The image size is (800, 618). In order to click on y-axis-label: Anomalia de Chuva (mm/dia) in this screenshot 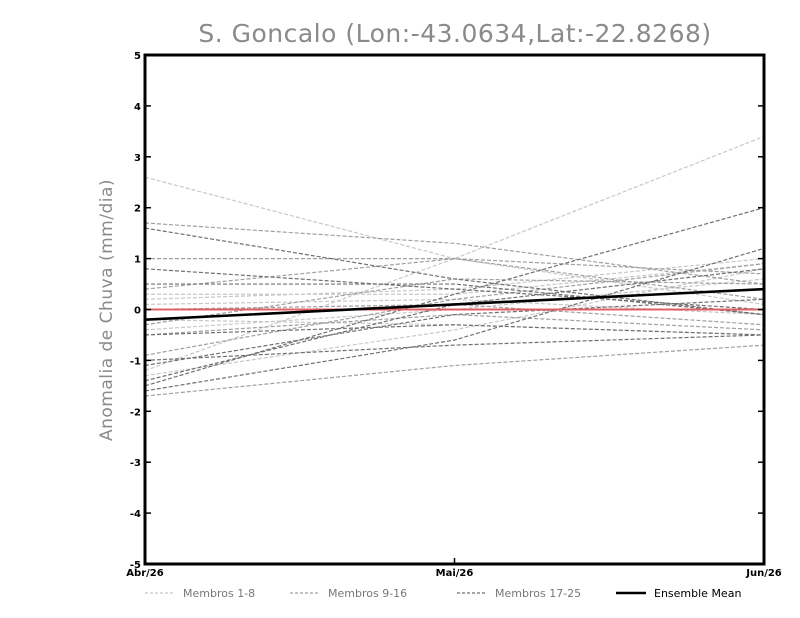, I will do `click(107, 310)`.